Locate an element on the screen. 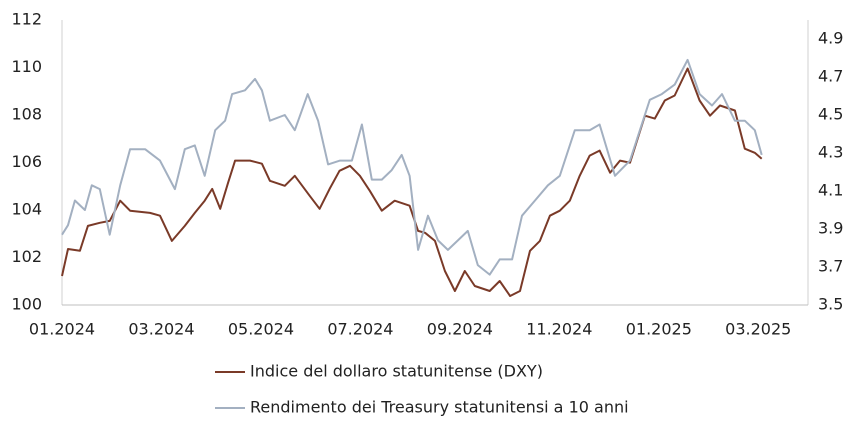 Image resolution: width=866 pixels, height=433 pixels. y2-tick-label: 3.5 is located at coordinates (830, 304).